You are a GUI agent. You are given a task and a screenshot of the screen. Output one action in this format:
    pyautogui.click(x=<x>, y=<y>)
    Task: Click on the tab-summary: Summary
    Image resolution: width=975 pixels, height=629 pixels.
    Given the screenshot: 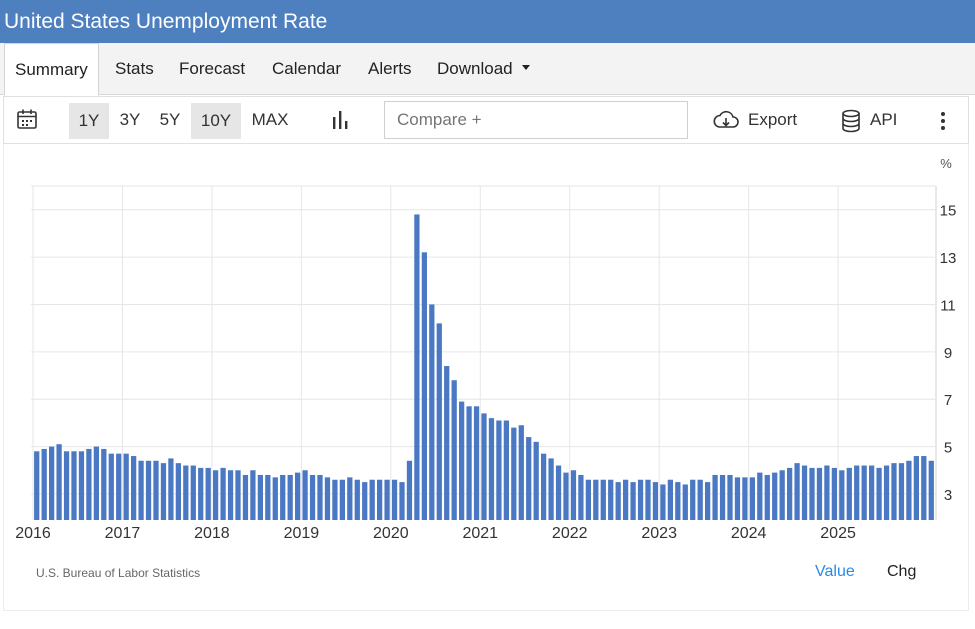 What is the action you would take?
    pyautogui.click(x=51, y=69)
    